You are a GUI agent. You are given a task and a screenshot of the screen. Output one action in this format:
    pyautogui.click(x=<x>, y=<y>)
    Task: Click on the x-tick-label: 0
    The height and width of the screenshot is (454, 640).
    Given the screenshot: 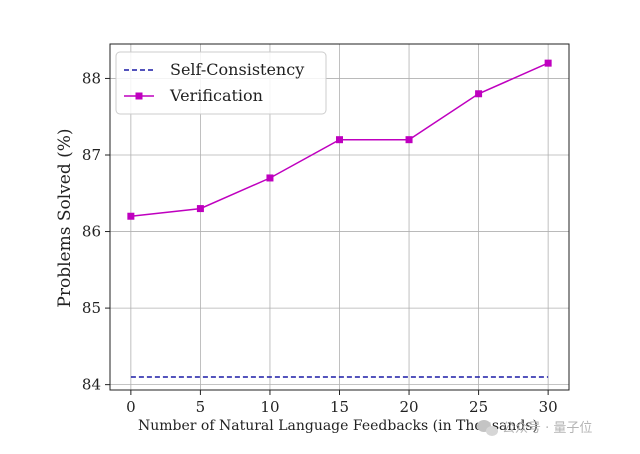 What is the action you would take?
    pyautogui.click(x=131, y=407)
    